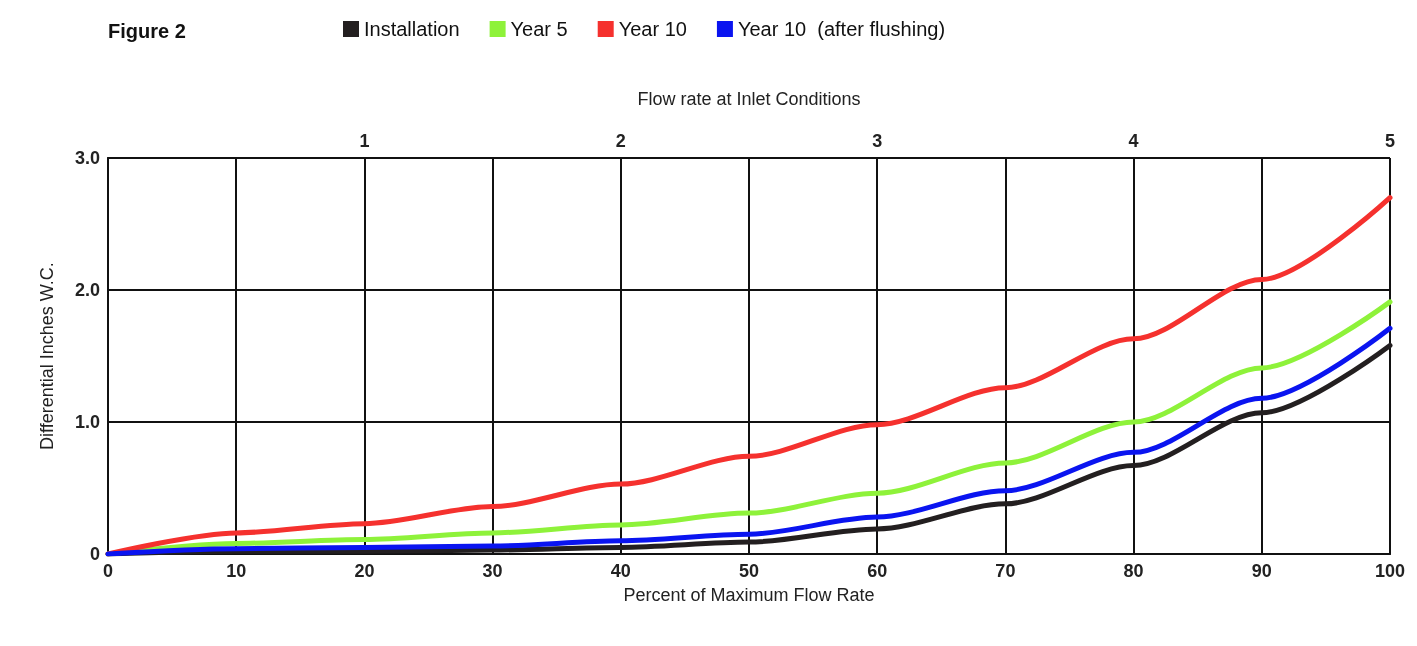 This screenshot has height=646, width=1417. I want to click on x2-tick-label: 3, so click(877, 141).